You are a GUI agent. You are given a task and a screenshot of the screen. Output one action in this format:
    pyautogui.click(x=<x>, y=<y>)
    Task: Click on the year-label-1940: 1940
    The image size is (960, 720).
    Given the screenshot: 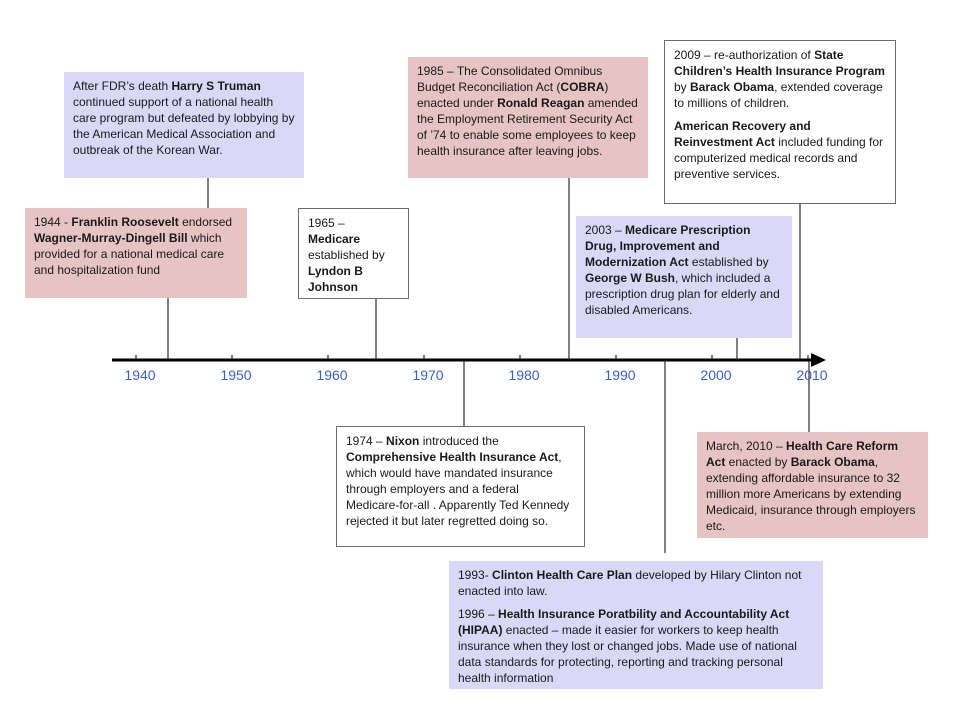 What is the action you would take?
    pyautogui.click(x=139, y=375)
    